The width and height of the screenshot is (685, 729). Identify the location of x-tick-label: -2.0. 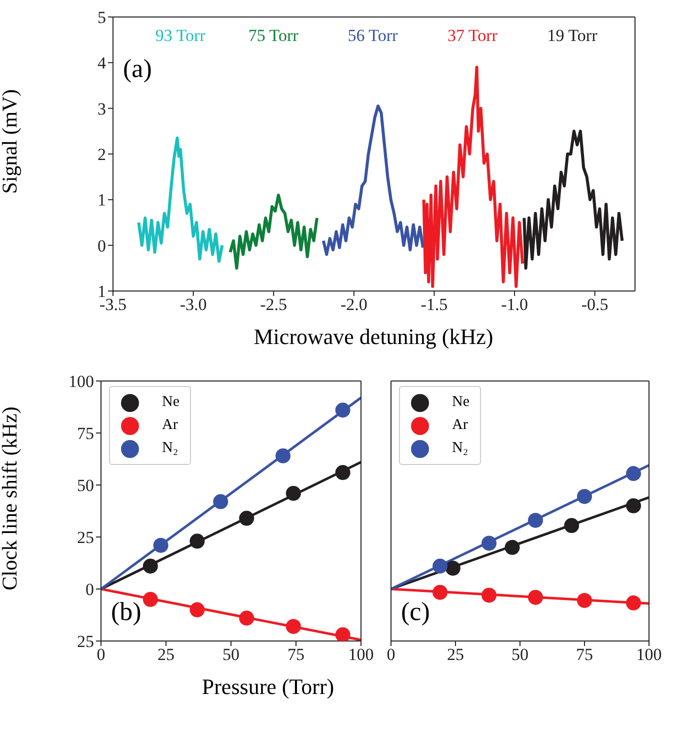
(354, 304).